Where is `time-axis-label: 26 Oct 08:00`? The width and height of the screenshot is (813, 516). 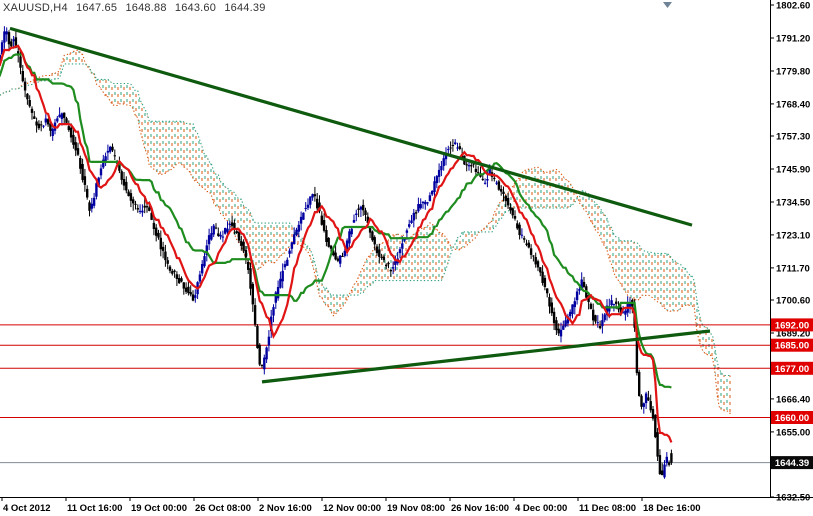 time-axis-label: 26 Oct 08:00 is located at coordinates (223, 508).